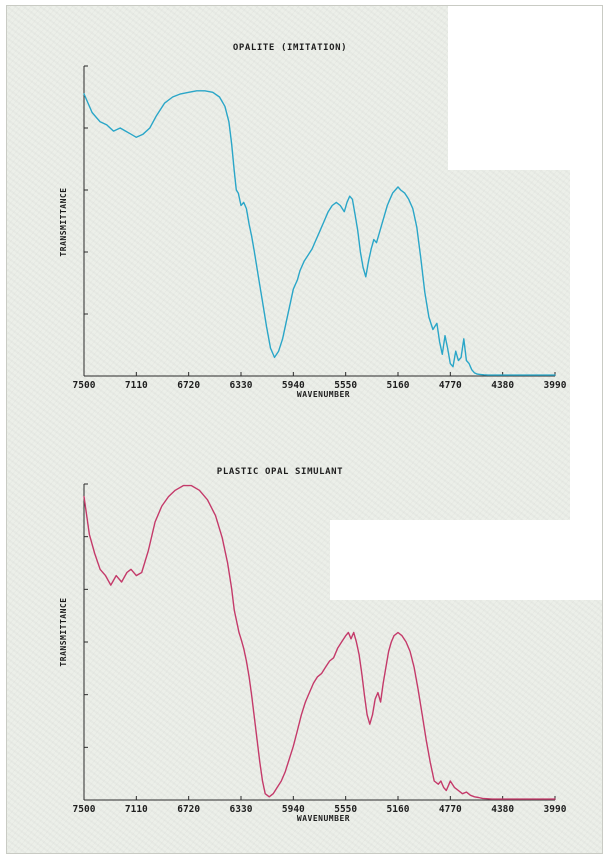  Describe the element at coordinates (586, 345) in the screenshot. I see `plate-margin-mid-right` at that location.